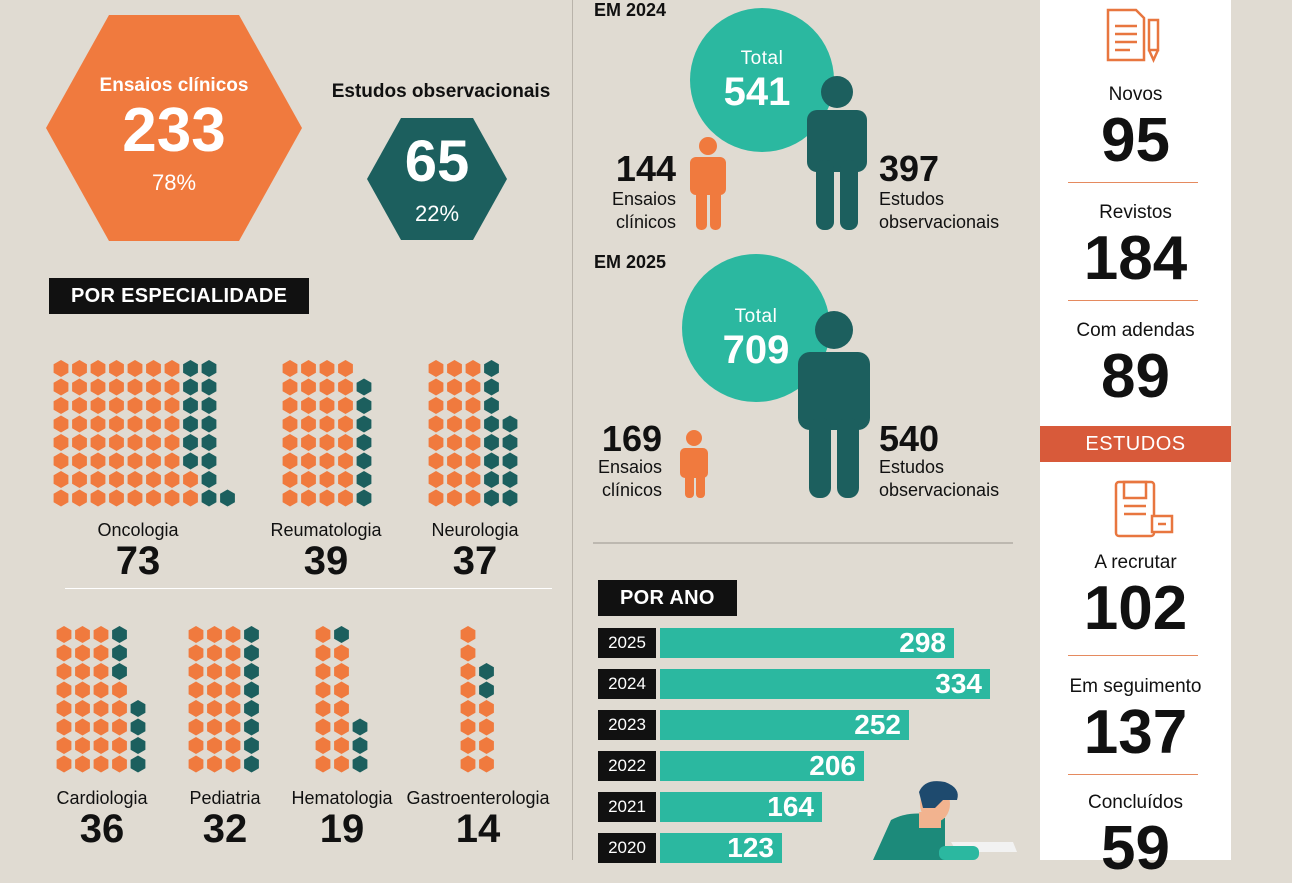  I want to click on specialty-name-hematologia: Hematologia, so click(342, 798).